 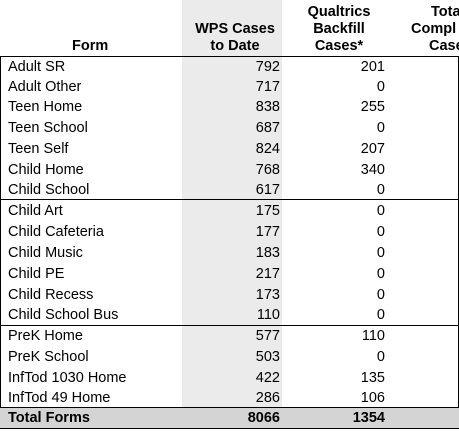 I want to click on row-wps-cell: 792, so click(x=267, y=67).